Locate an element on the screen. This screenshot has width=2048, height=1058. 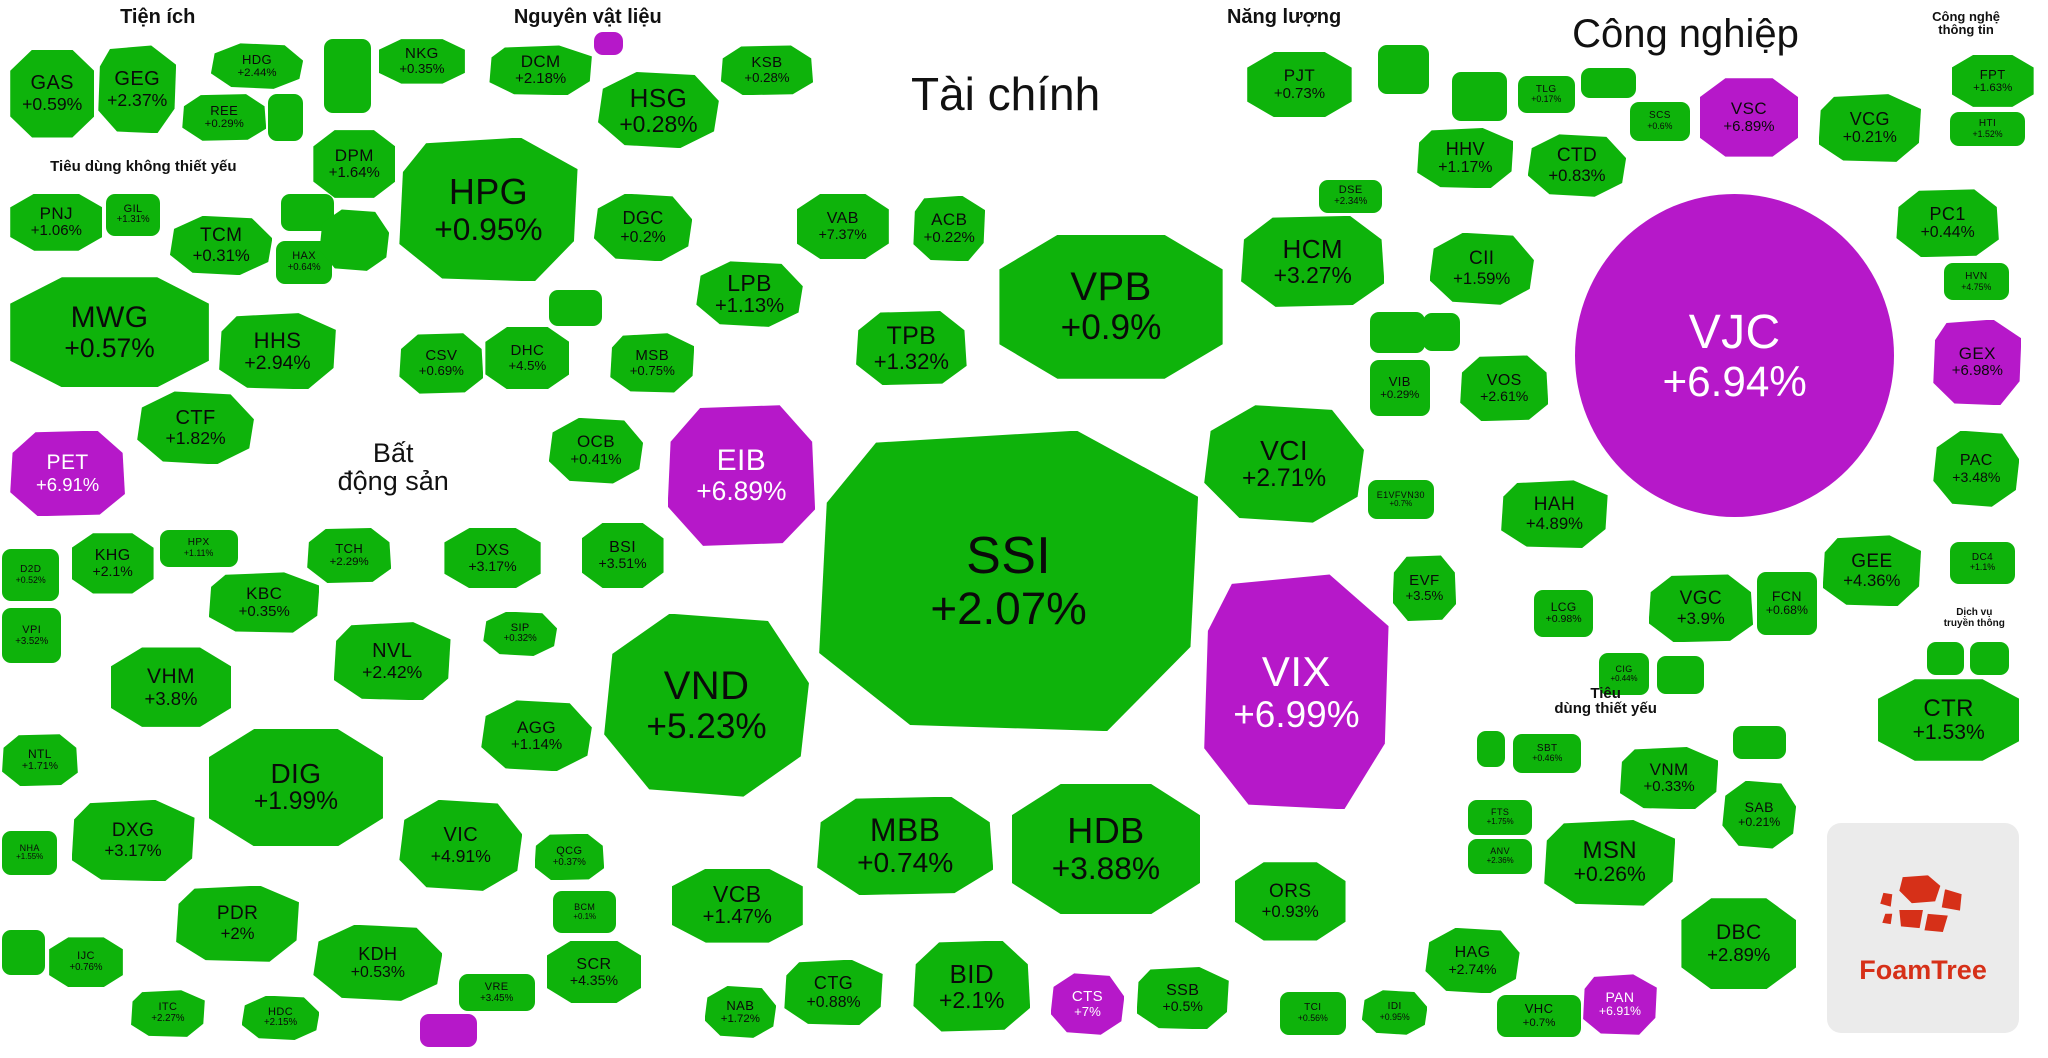
treemap-cell-vgc: VGC +3.9% is located at coordinates (1701, 608).